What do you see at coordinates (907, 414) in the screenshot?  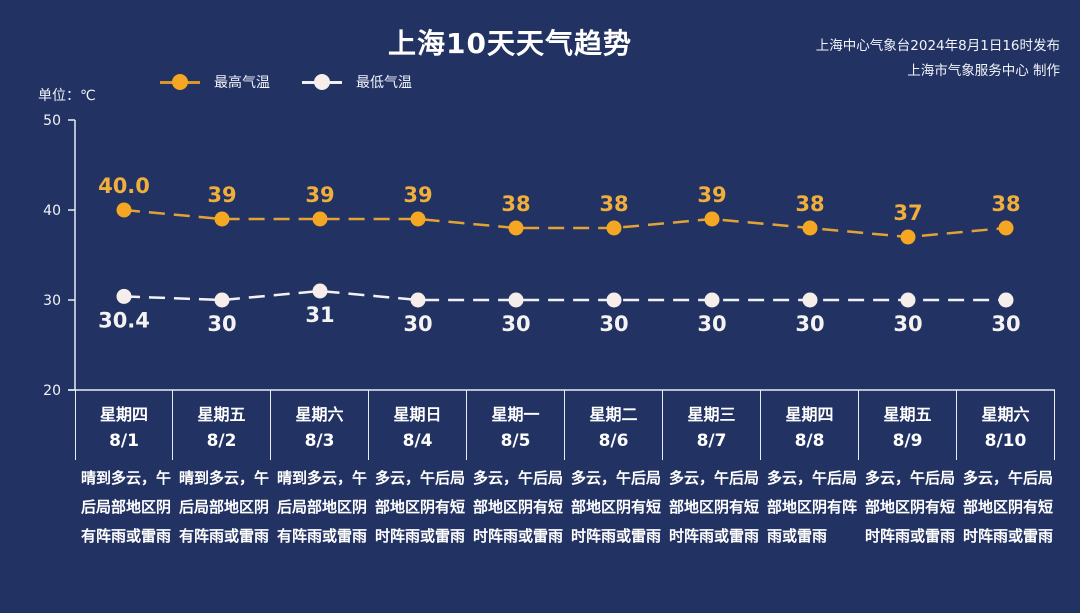 I see `weekday-label: 星期五` at bounding box center [907, 414].